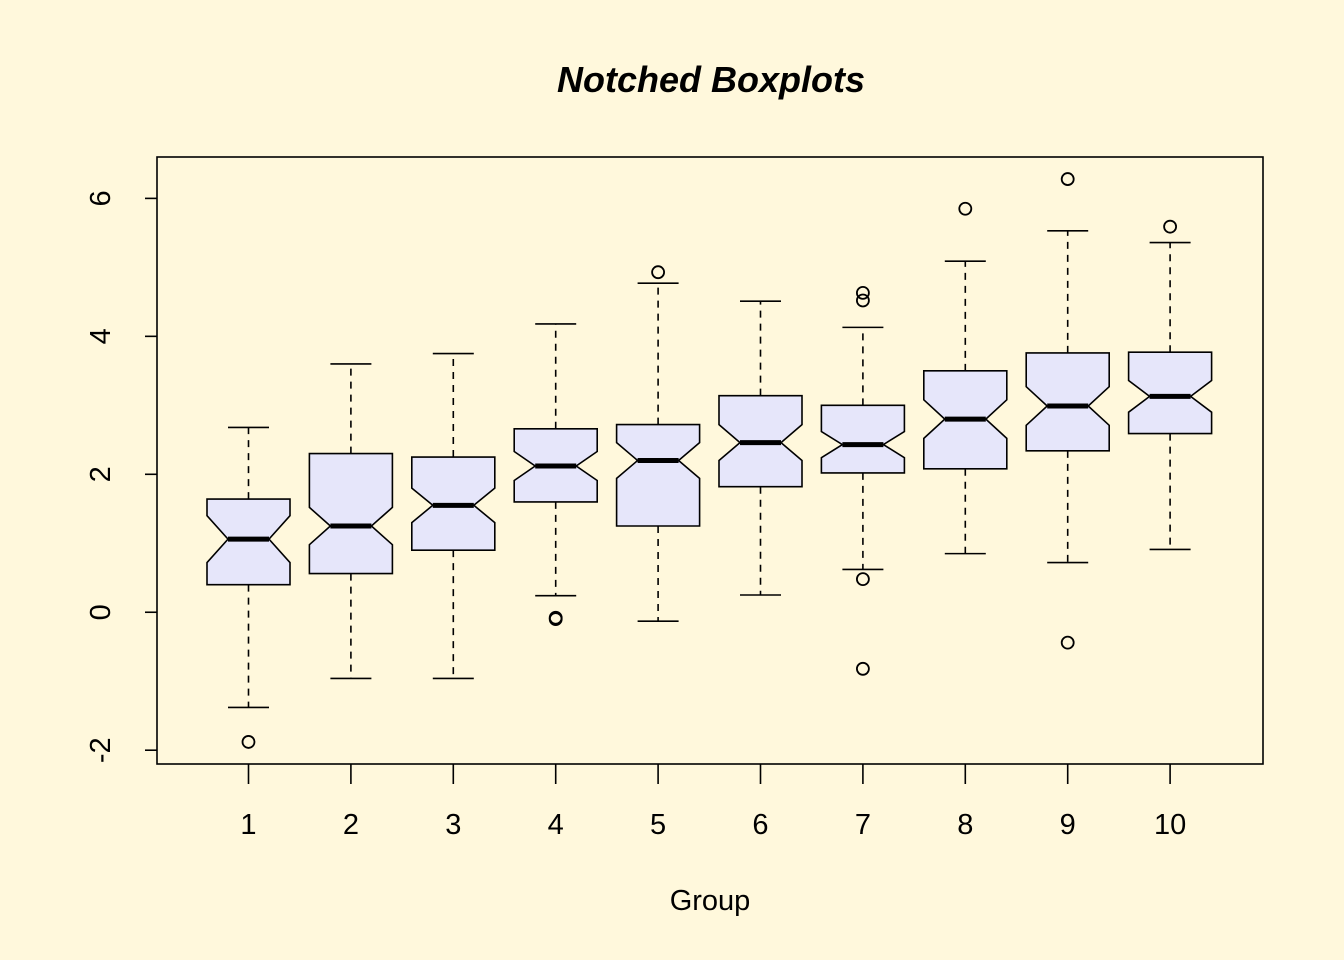 The image size is (1344, 960). What do you see at coordinates (965, 825) in the screenshot?
I see `x-tick-label: 8` at bounding box center [965, 825].